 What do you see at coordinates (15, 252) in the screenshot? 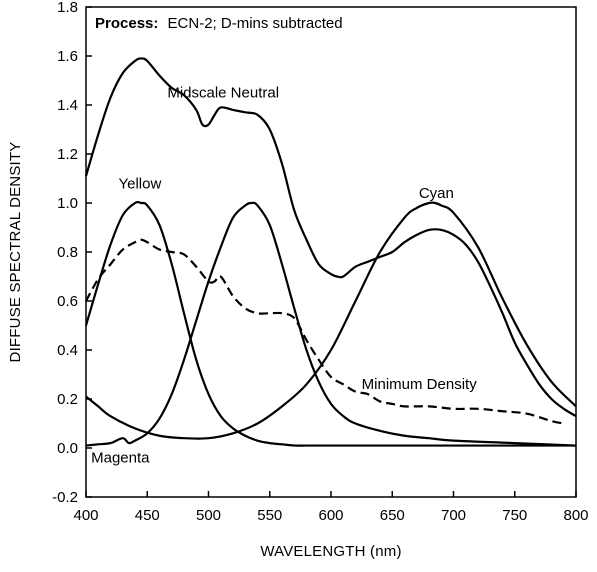
I see `y-axis-title: DIFFUSE SPECTRAL DENSITY` at bounding box center [15, 252].